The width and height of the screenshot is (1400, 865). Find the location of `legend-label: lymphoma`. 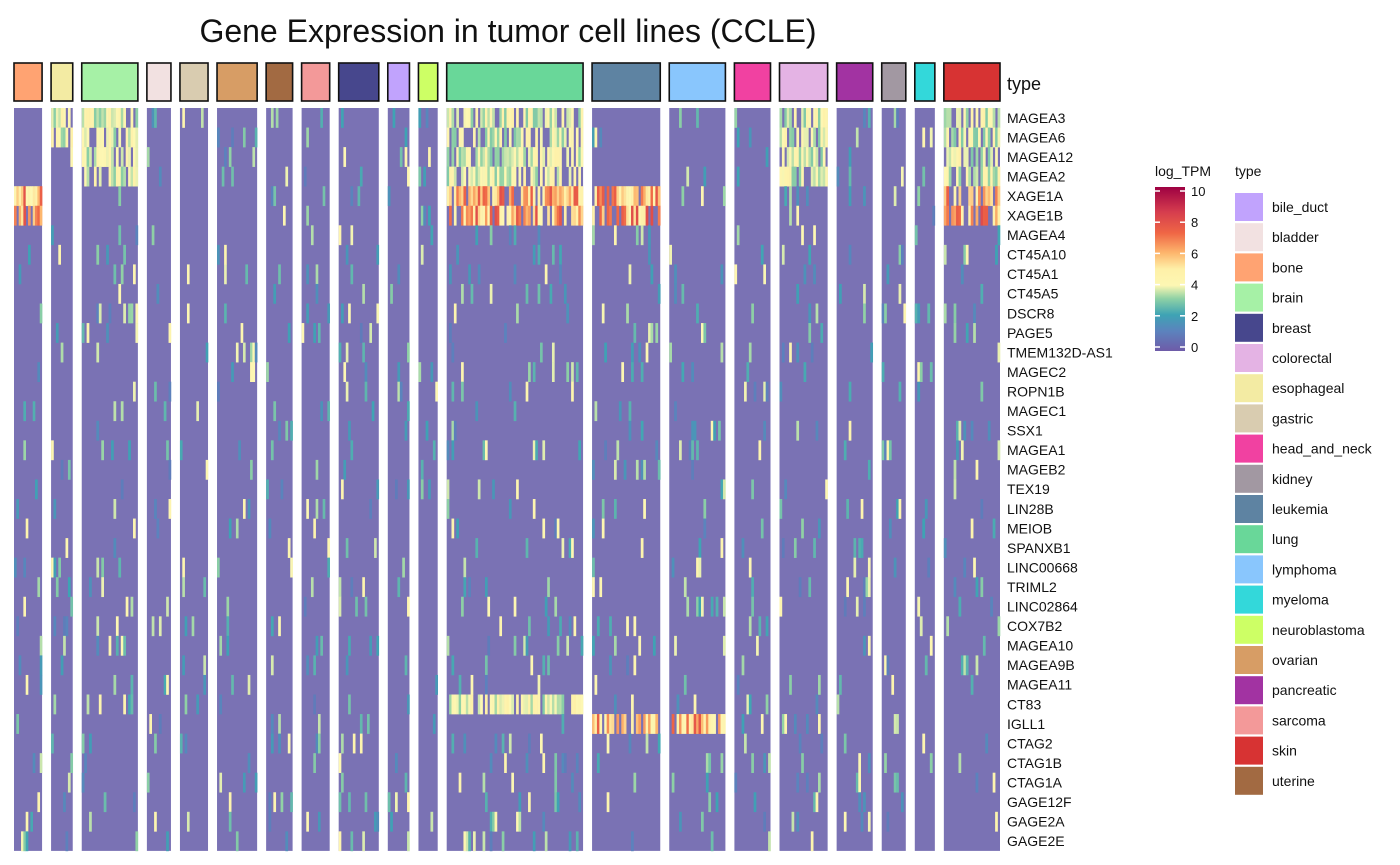

legend-label: lymphoma is located at coordinates (1304, 569).